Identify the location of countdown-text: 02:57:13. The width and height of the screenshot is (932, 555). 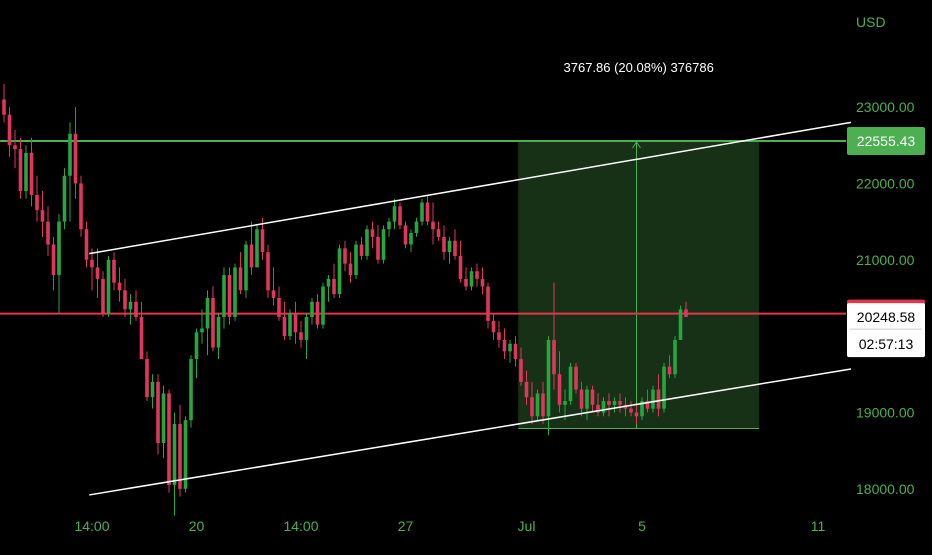
(886, 344).